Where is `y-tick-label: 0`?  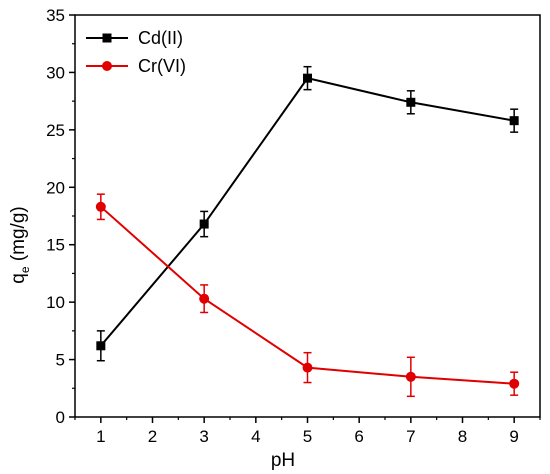 y-tick-label: 0 is located at coordinates (60, 417).